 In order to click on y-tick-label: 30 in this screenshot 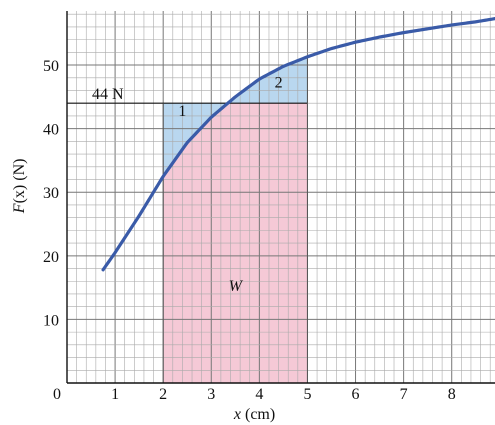, I will do `click(51, 193)`.